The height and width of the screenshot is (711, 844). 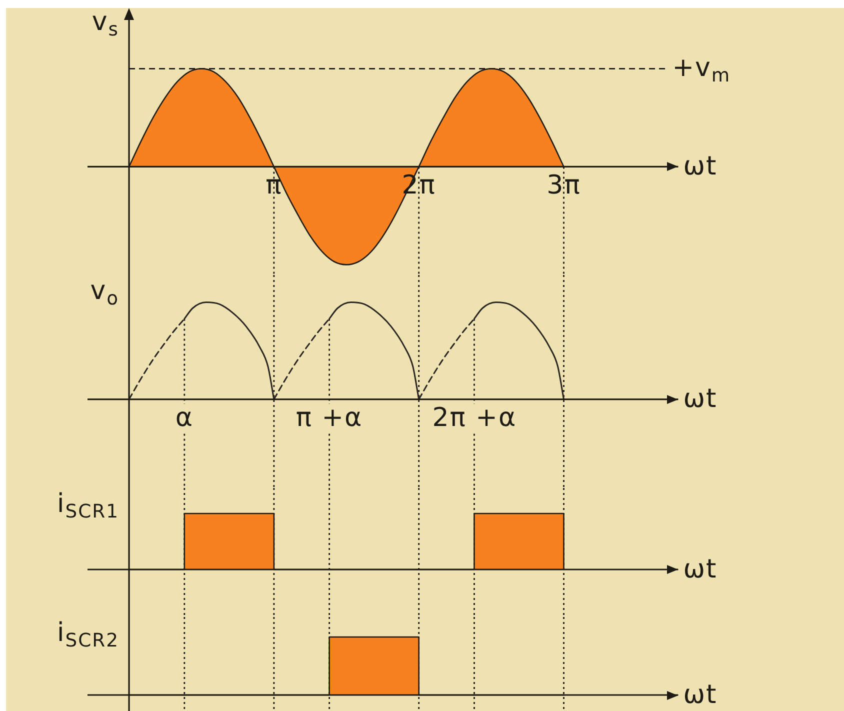 I want to click on y-axis-title: i$_{SCR1}$, so click(x=88, y=506).